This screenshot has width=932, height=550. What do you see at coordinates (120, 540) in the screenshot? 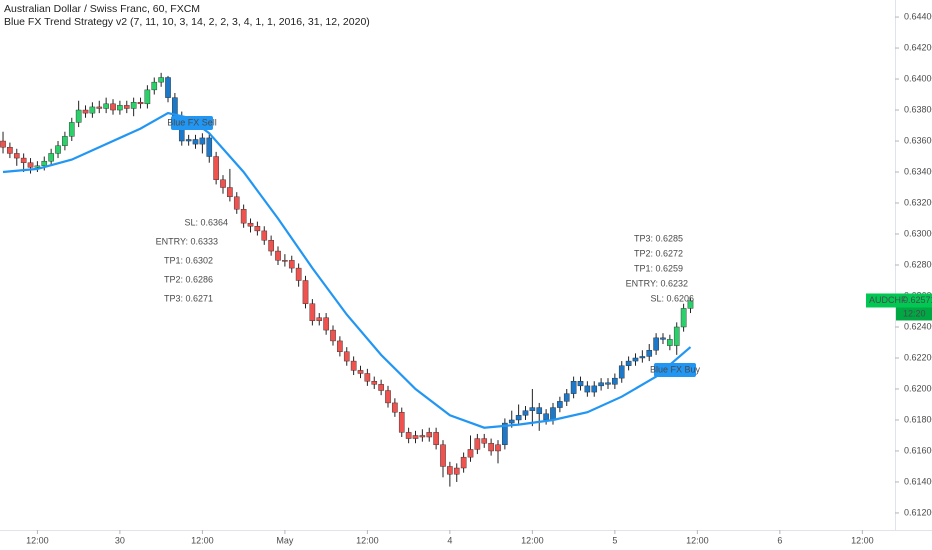
I see `x-tick-label: 30` at bounding box center [120, 540].